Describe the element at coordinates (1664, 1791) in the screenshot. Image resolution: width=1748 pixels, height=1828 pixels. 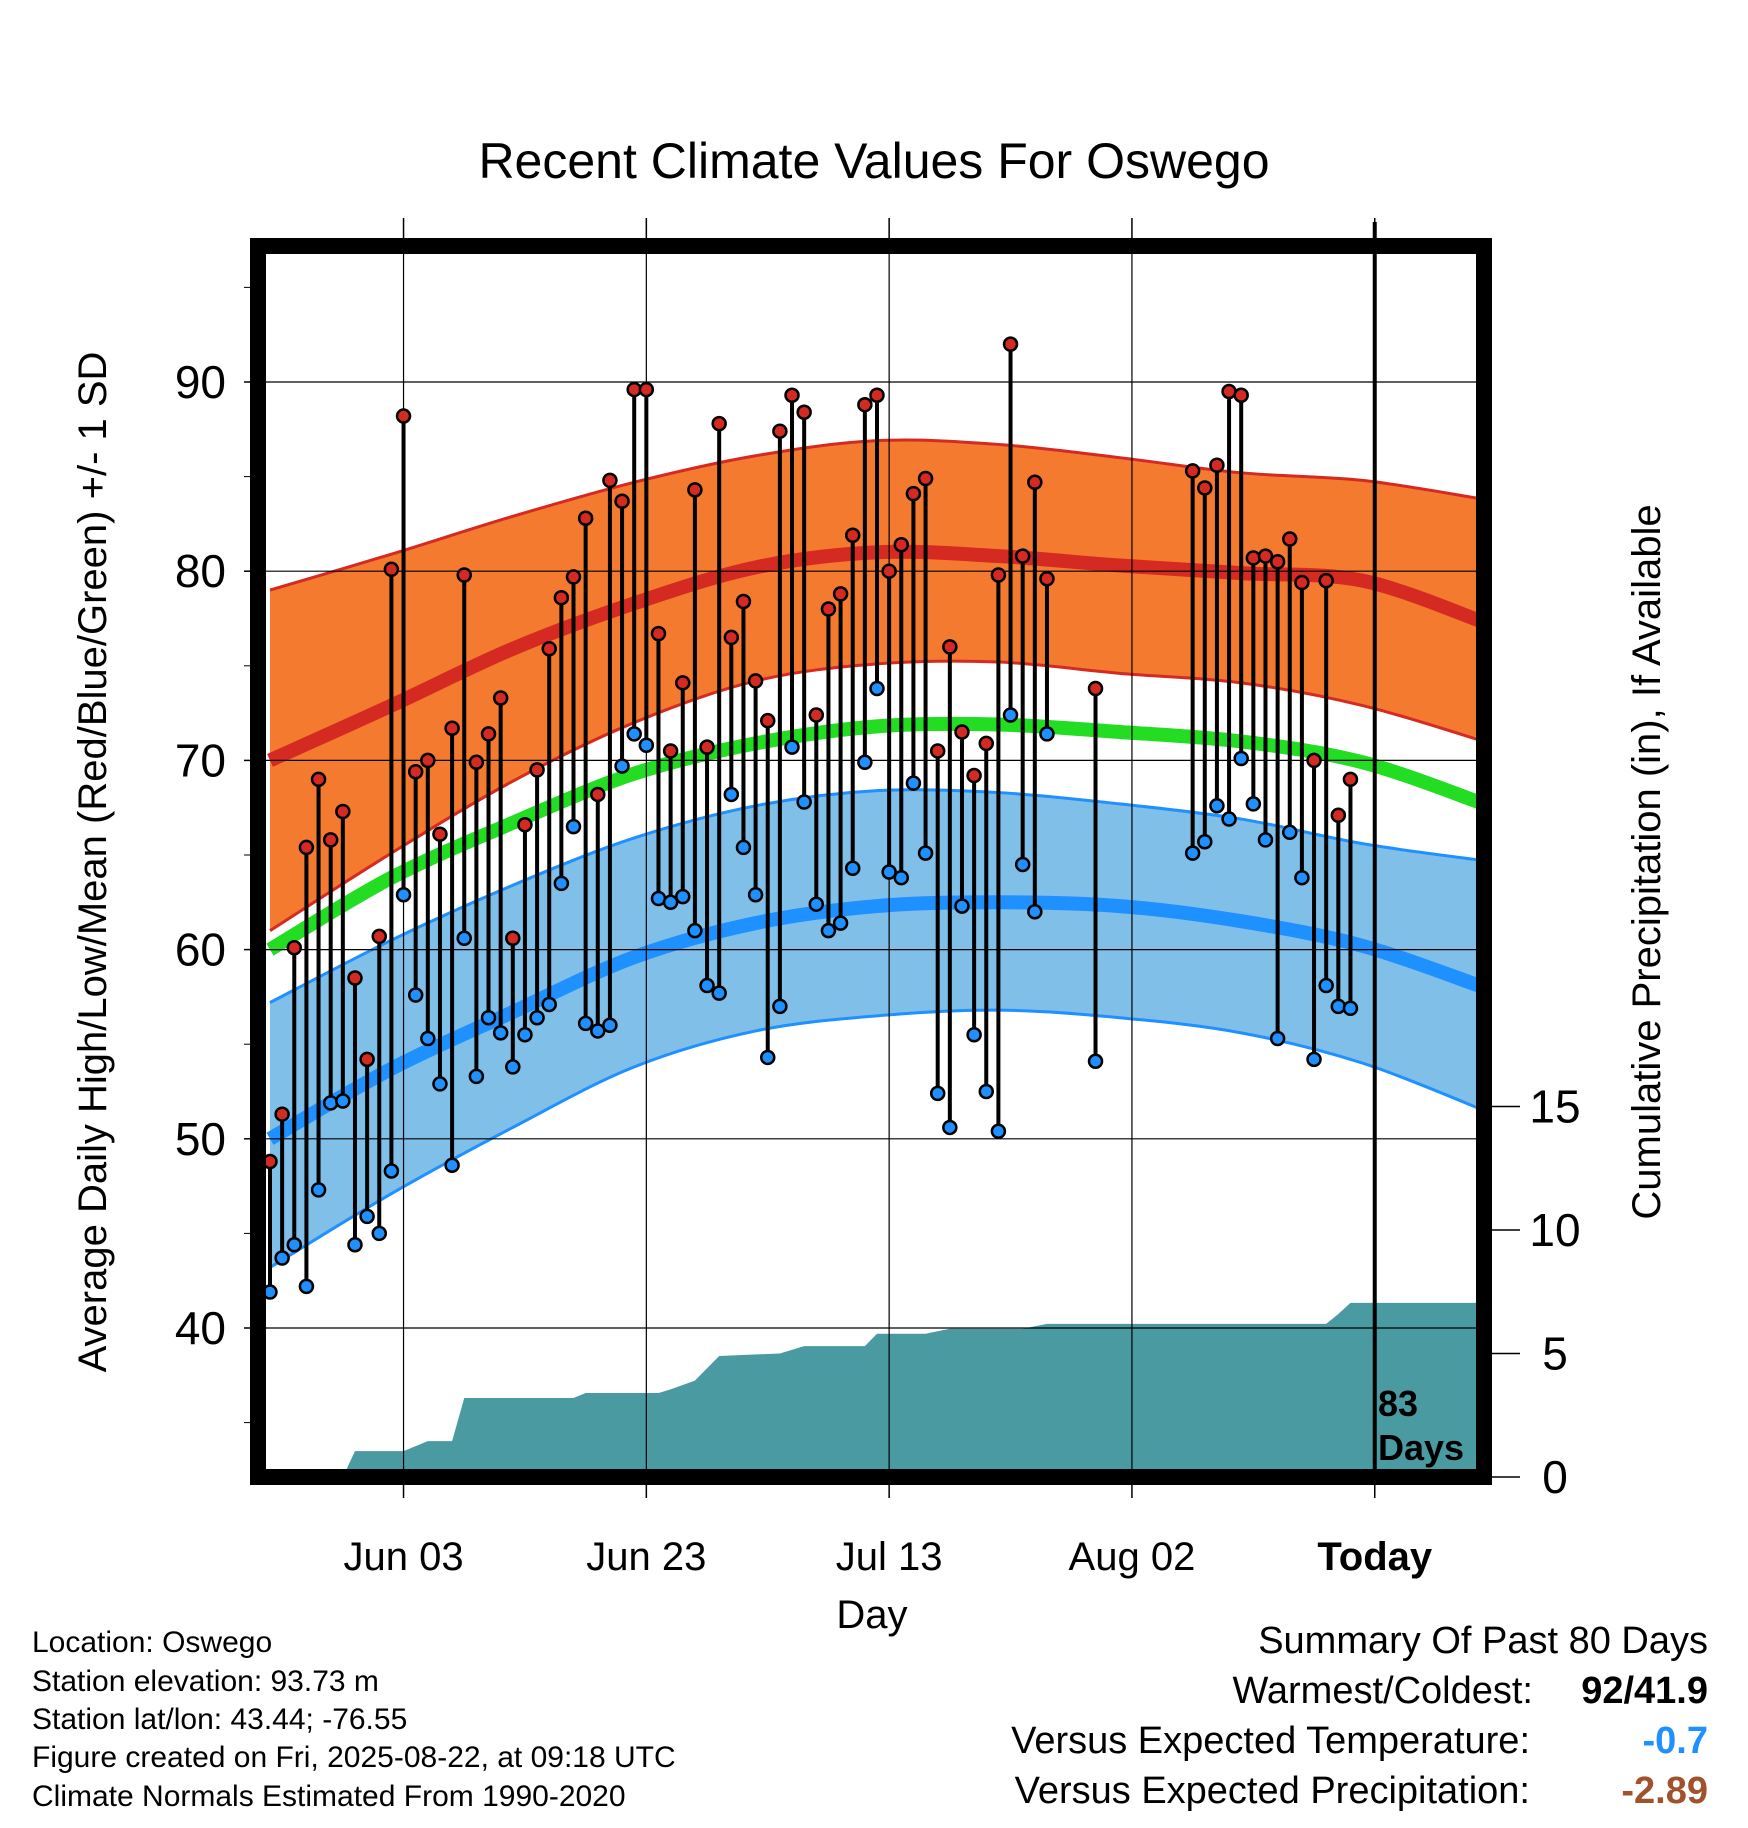
I see `summary-precip-value: -2.89` at that location.